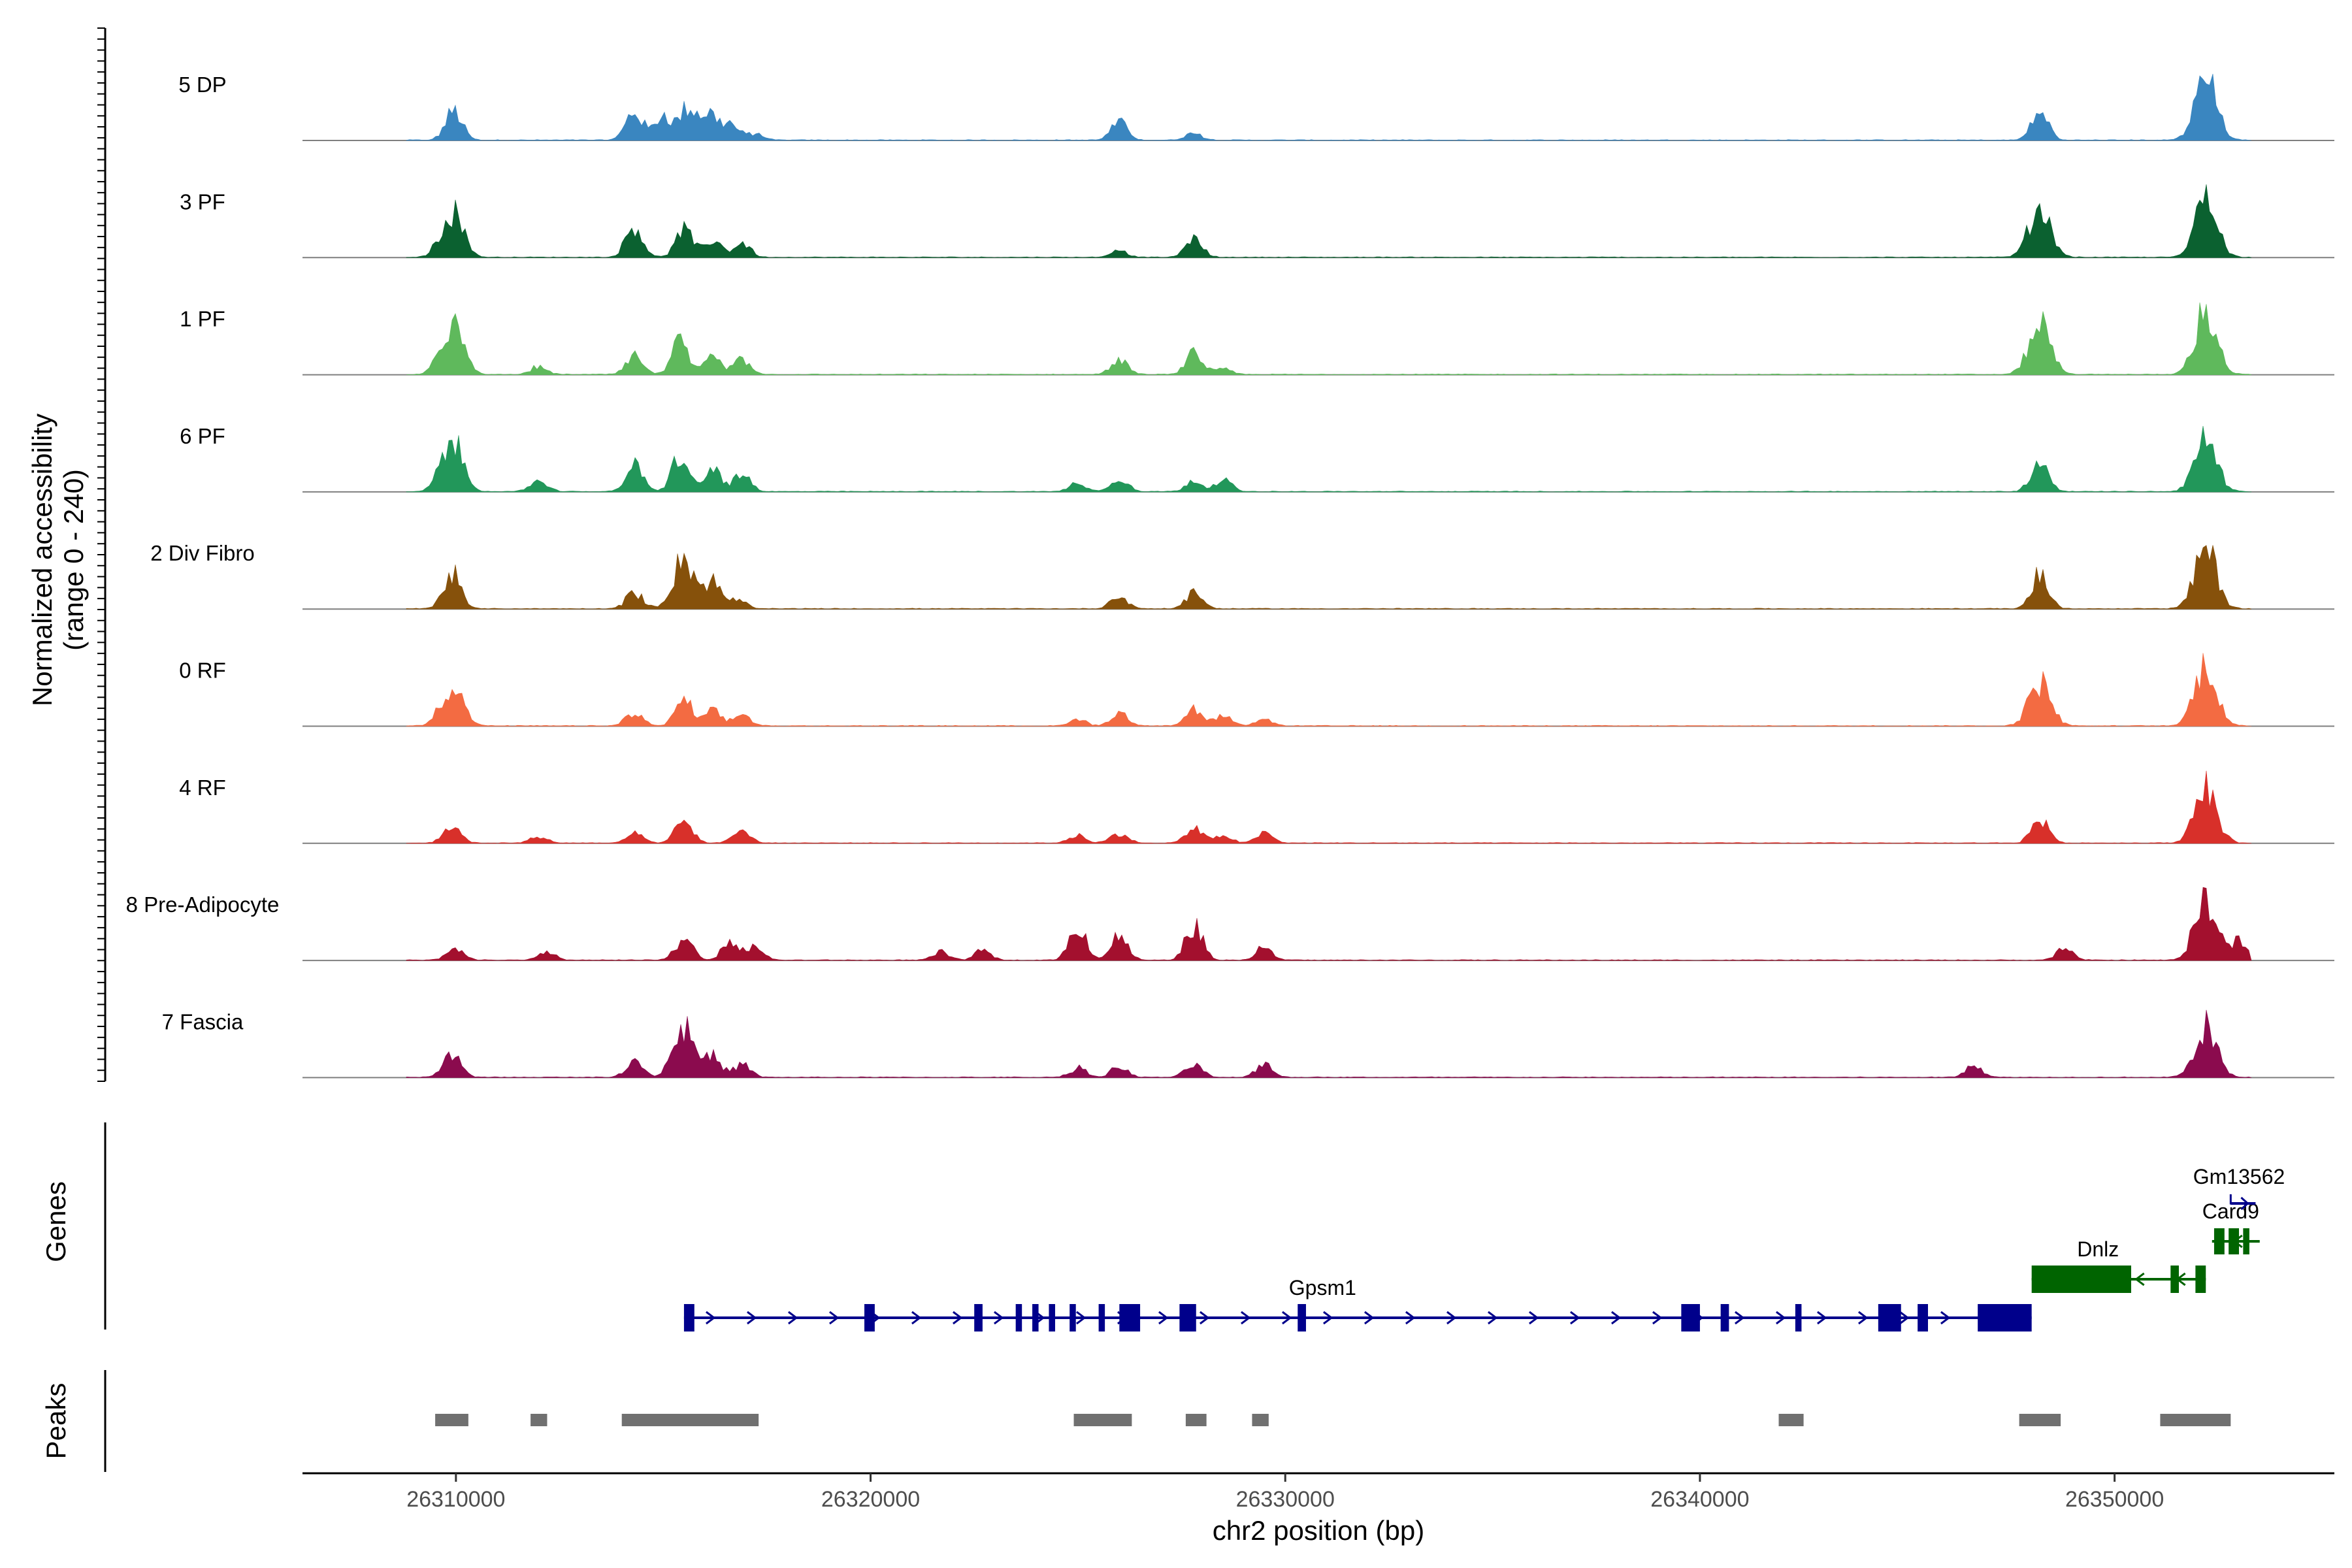  Describe the element at coordinates (202, 436) in the screenshot. I see `track-label: 6 PF` at that location.